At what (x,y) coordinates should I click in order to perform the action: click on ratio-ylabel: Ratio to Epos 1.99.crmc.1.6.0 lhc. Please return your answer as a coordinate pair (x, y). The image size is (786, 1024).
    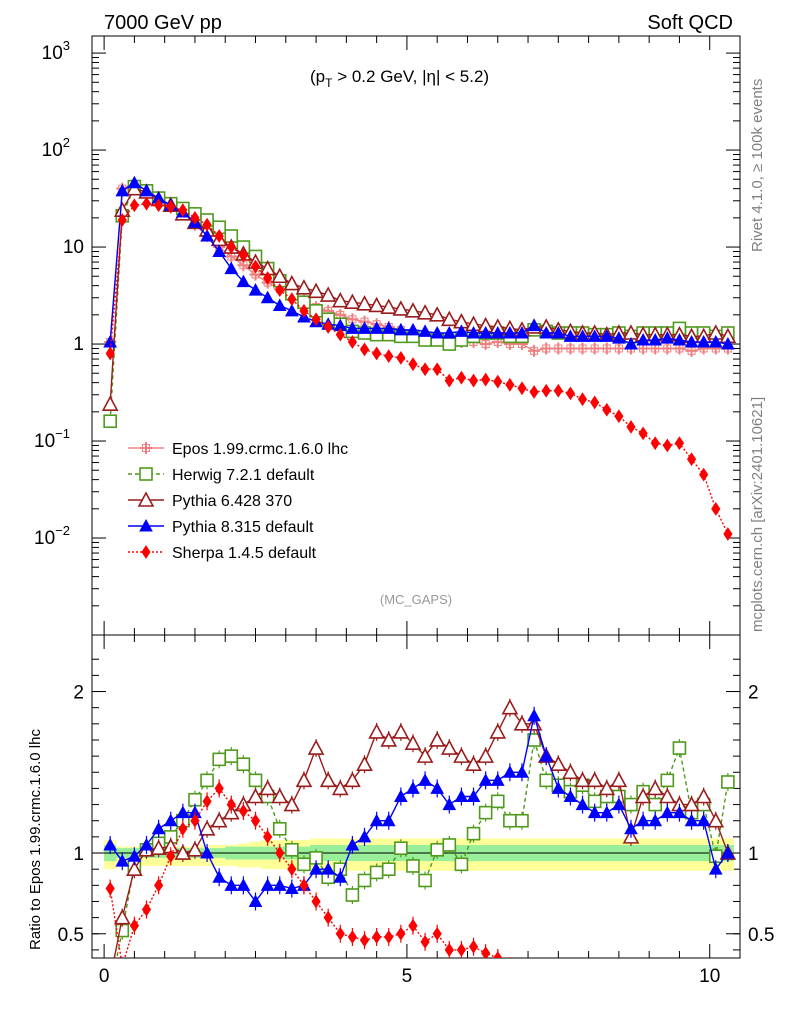
    Looking at the image, I should click on (35, 839).